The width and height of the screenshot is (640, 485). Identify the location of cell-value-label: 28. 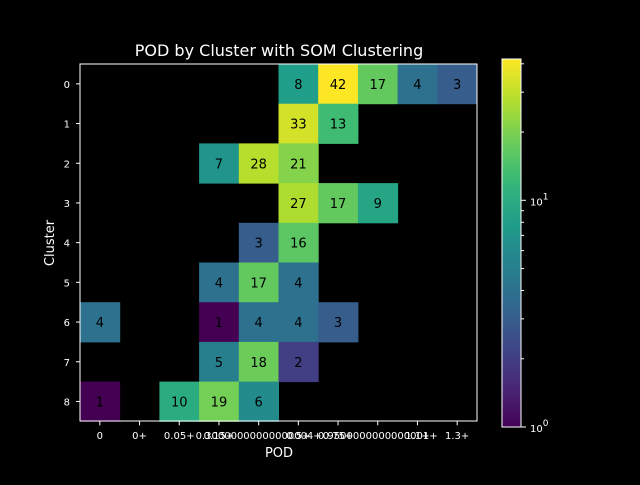
(258, 164).